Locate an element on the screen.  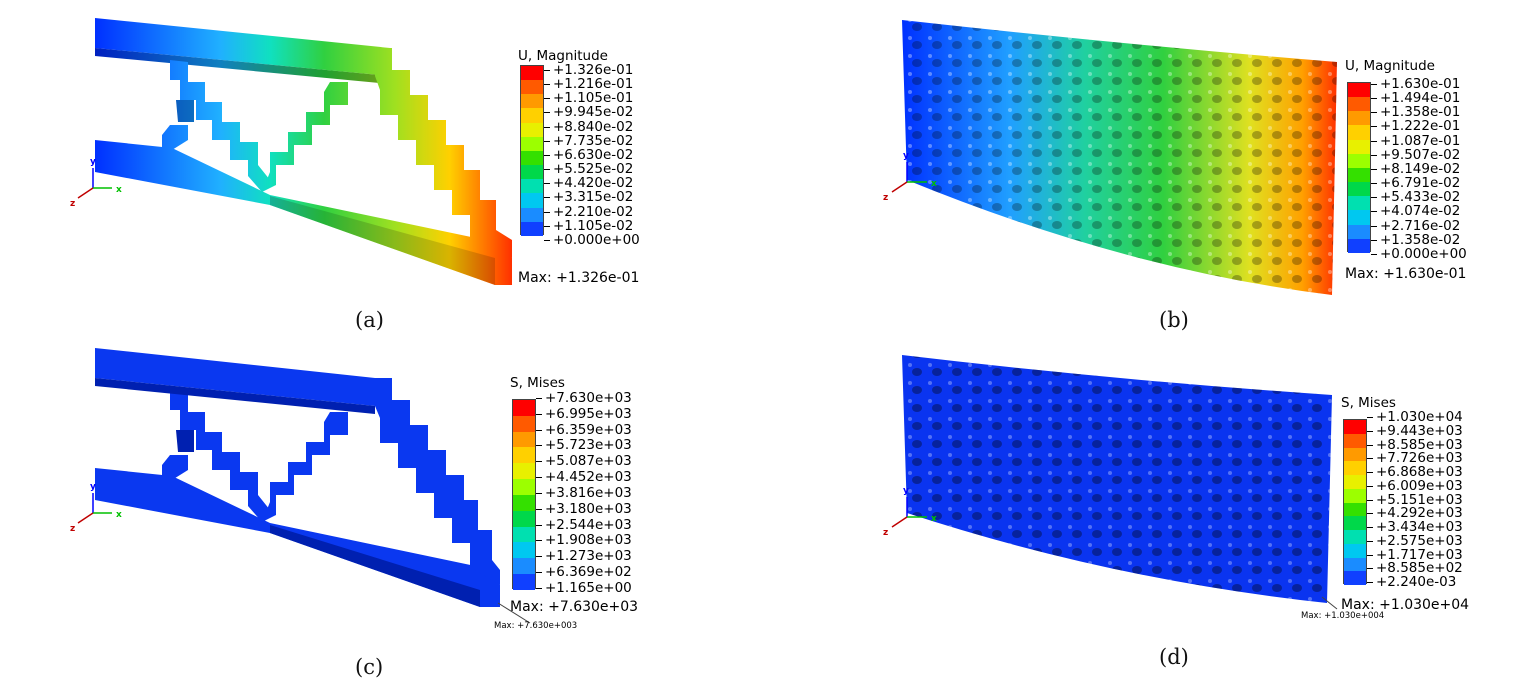
tick-text: +9.443e+03 is located at coordinates (1419, 430).